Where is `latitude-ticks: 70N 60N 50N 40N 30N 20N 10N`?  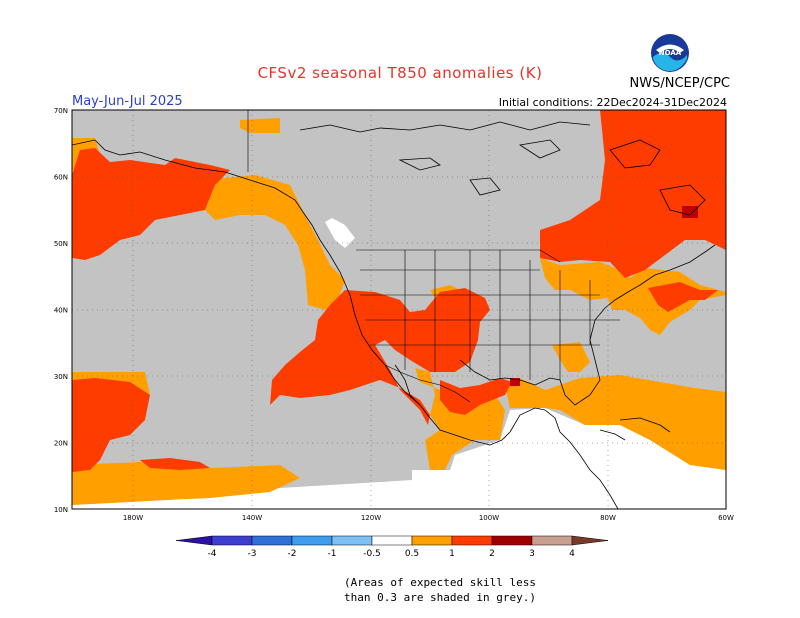
latitude-ticks: 70N 60N 50N 40N 30N 20N 10N is located at coordinates (61, 310).